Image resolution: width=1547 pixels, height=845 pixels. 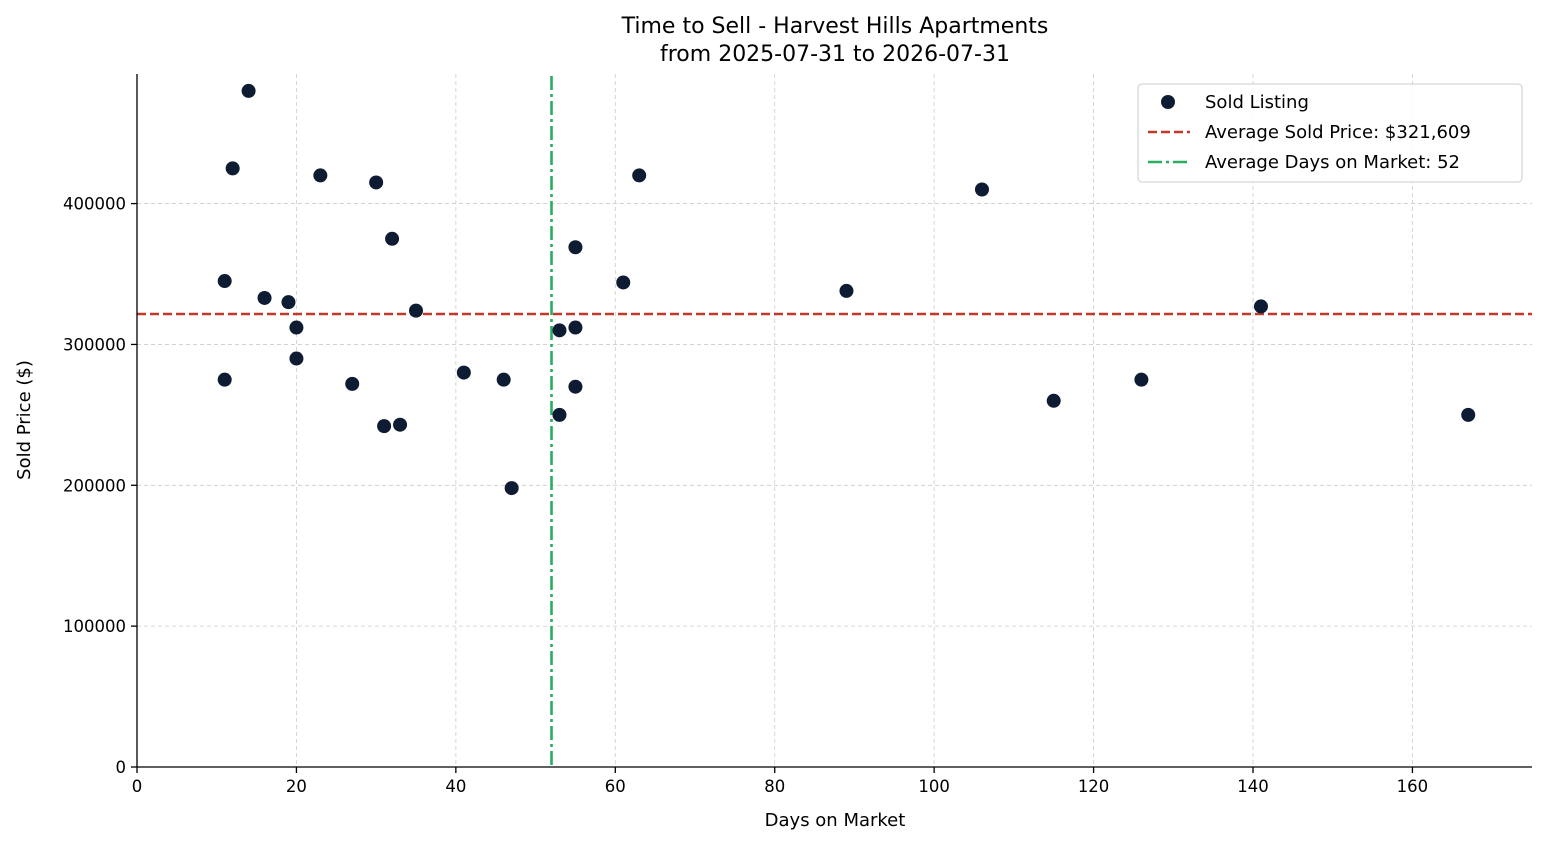 What do you see at coordinates (24, 420) in the screenshot?
I see `y-axis-label: Sold Price ($)` at bounding box center [24, 420].